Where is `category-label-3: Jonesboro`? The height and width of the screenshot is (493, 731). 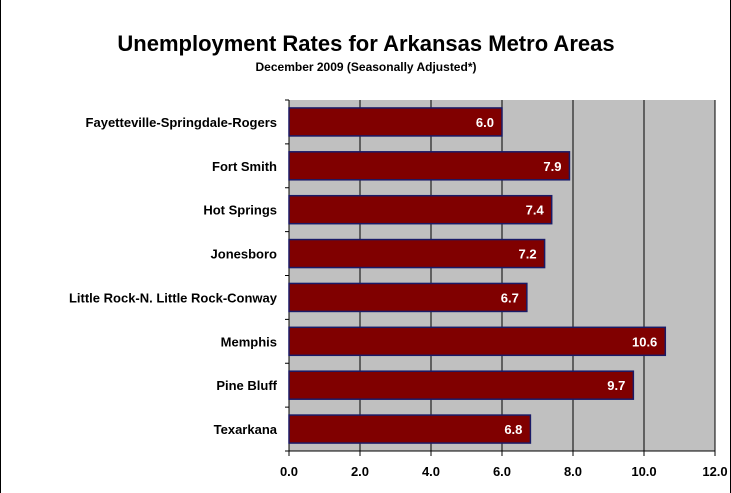
category-label-3: Jonesboro is located at coordinates (244, 254).